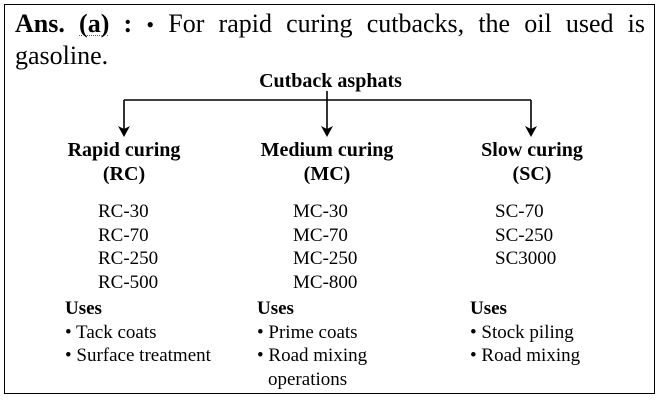 Image resolution: width=661 pixels, height=400 pixels. What do you see at coordinates (124, 162) in the screenshot?
I see `branch-heading-rc: Rapid curing (RC)` at bounding box center [124, 162].